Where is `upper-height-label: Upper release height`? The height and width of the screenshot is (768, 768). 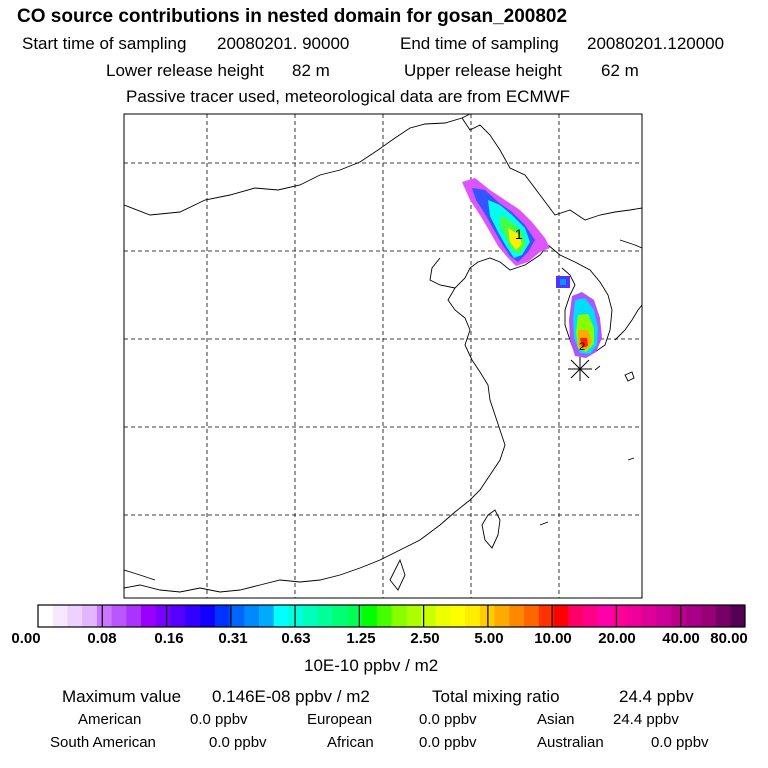 upper-height-label: Upper release height is located at coordinates (483, 70).